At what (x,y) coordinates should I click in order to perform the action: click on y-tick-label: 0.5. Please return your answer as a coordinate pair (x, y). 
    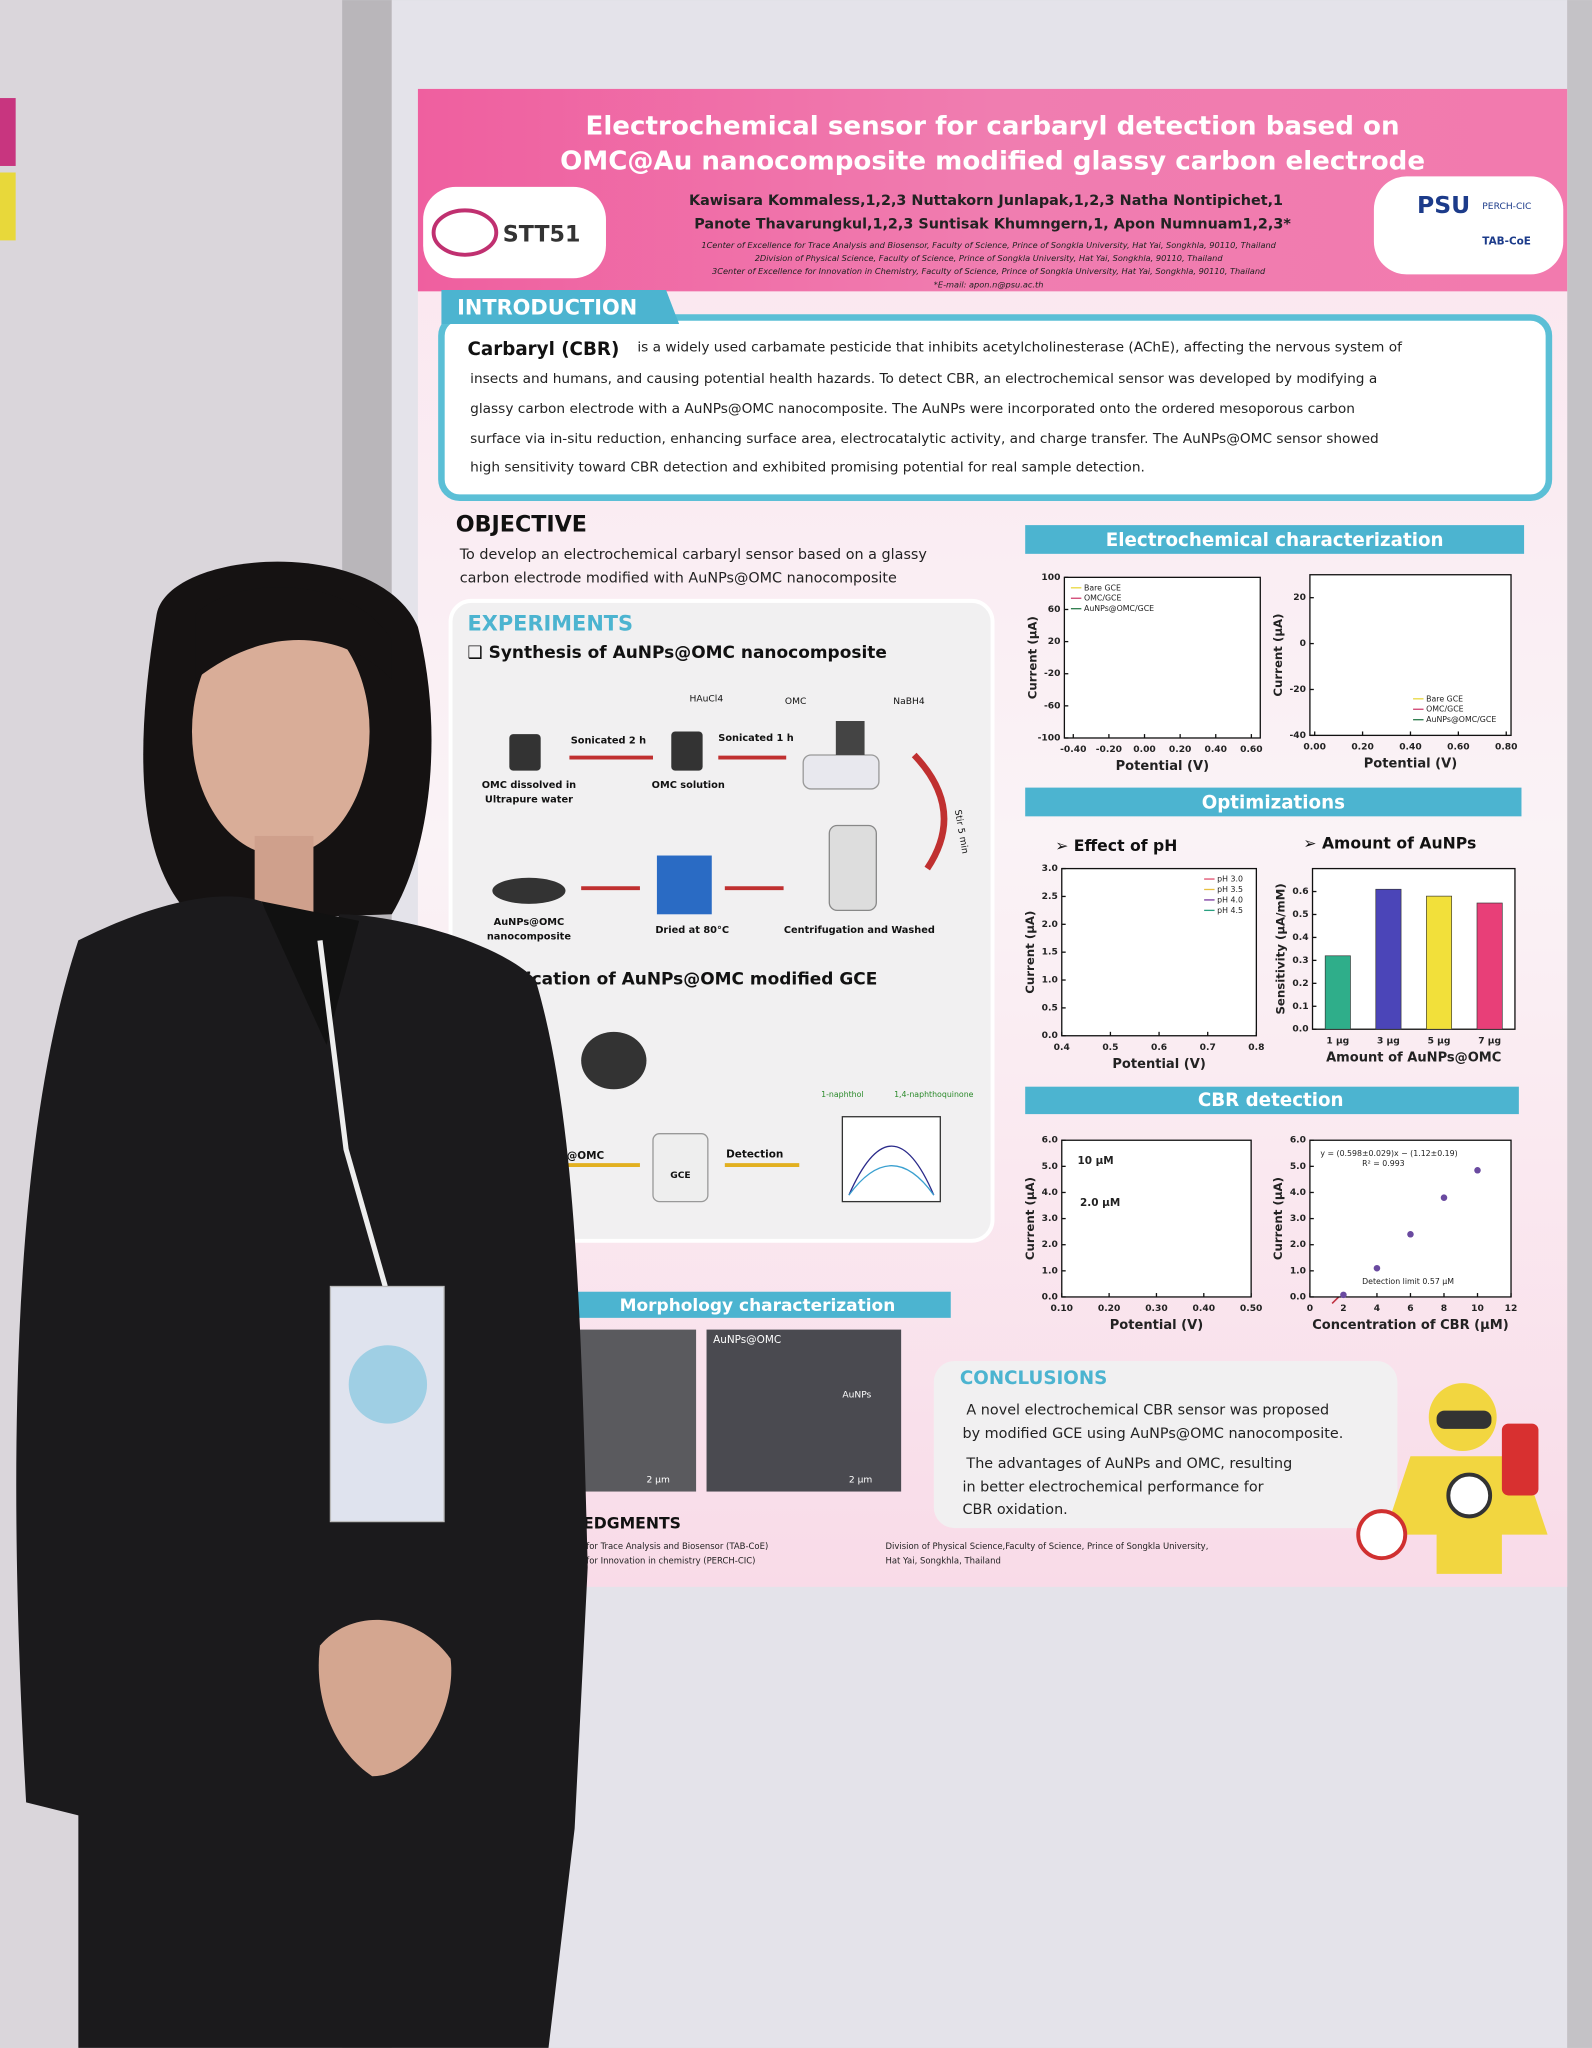
    Looking at the image, I should click on (1050, 1008).